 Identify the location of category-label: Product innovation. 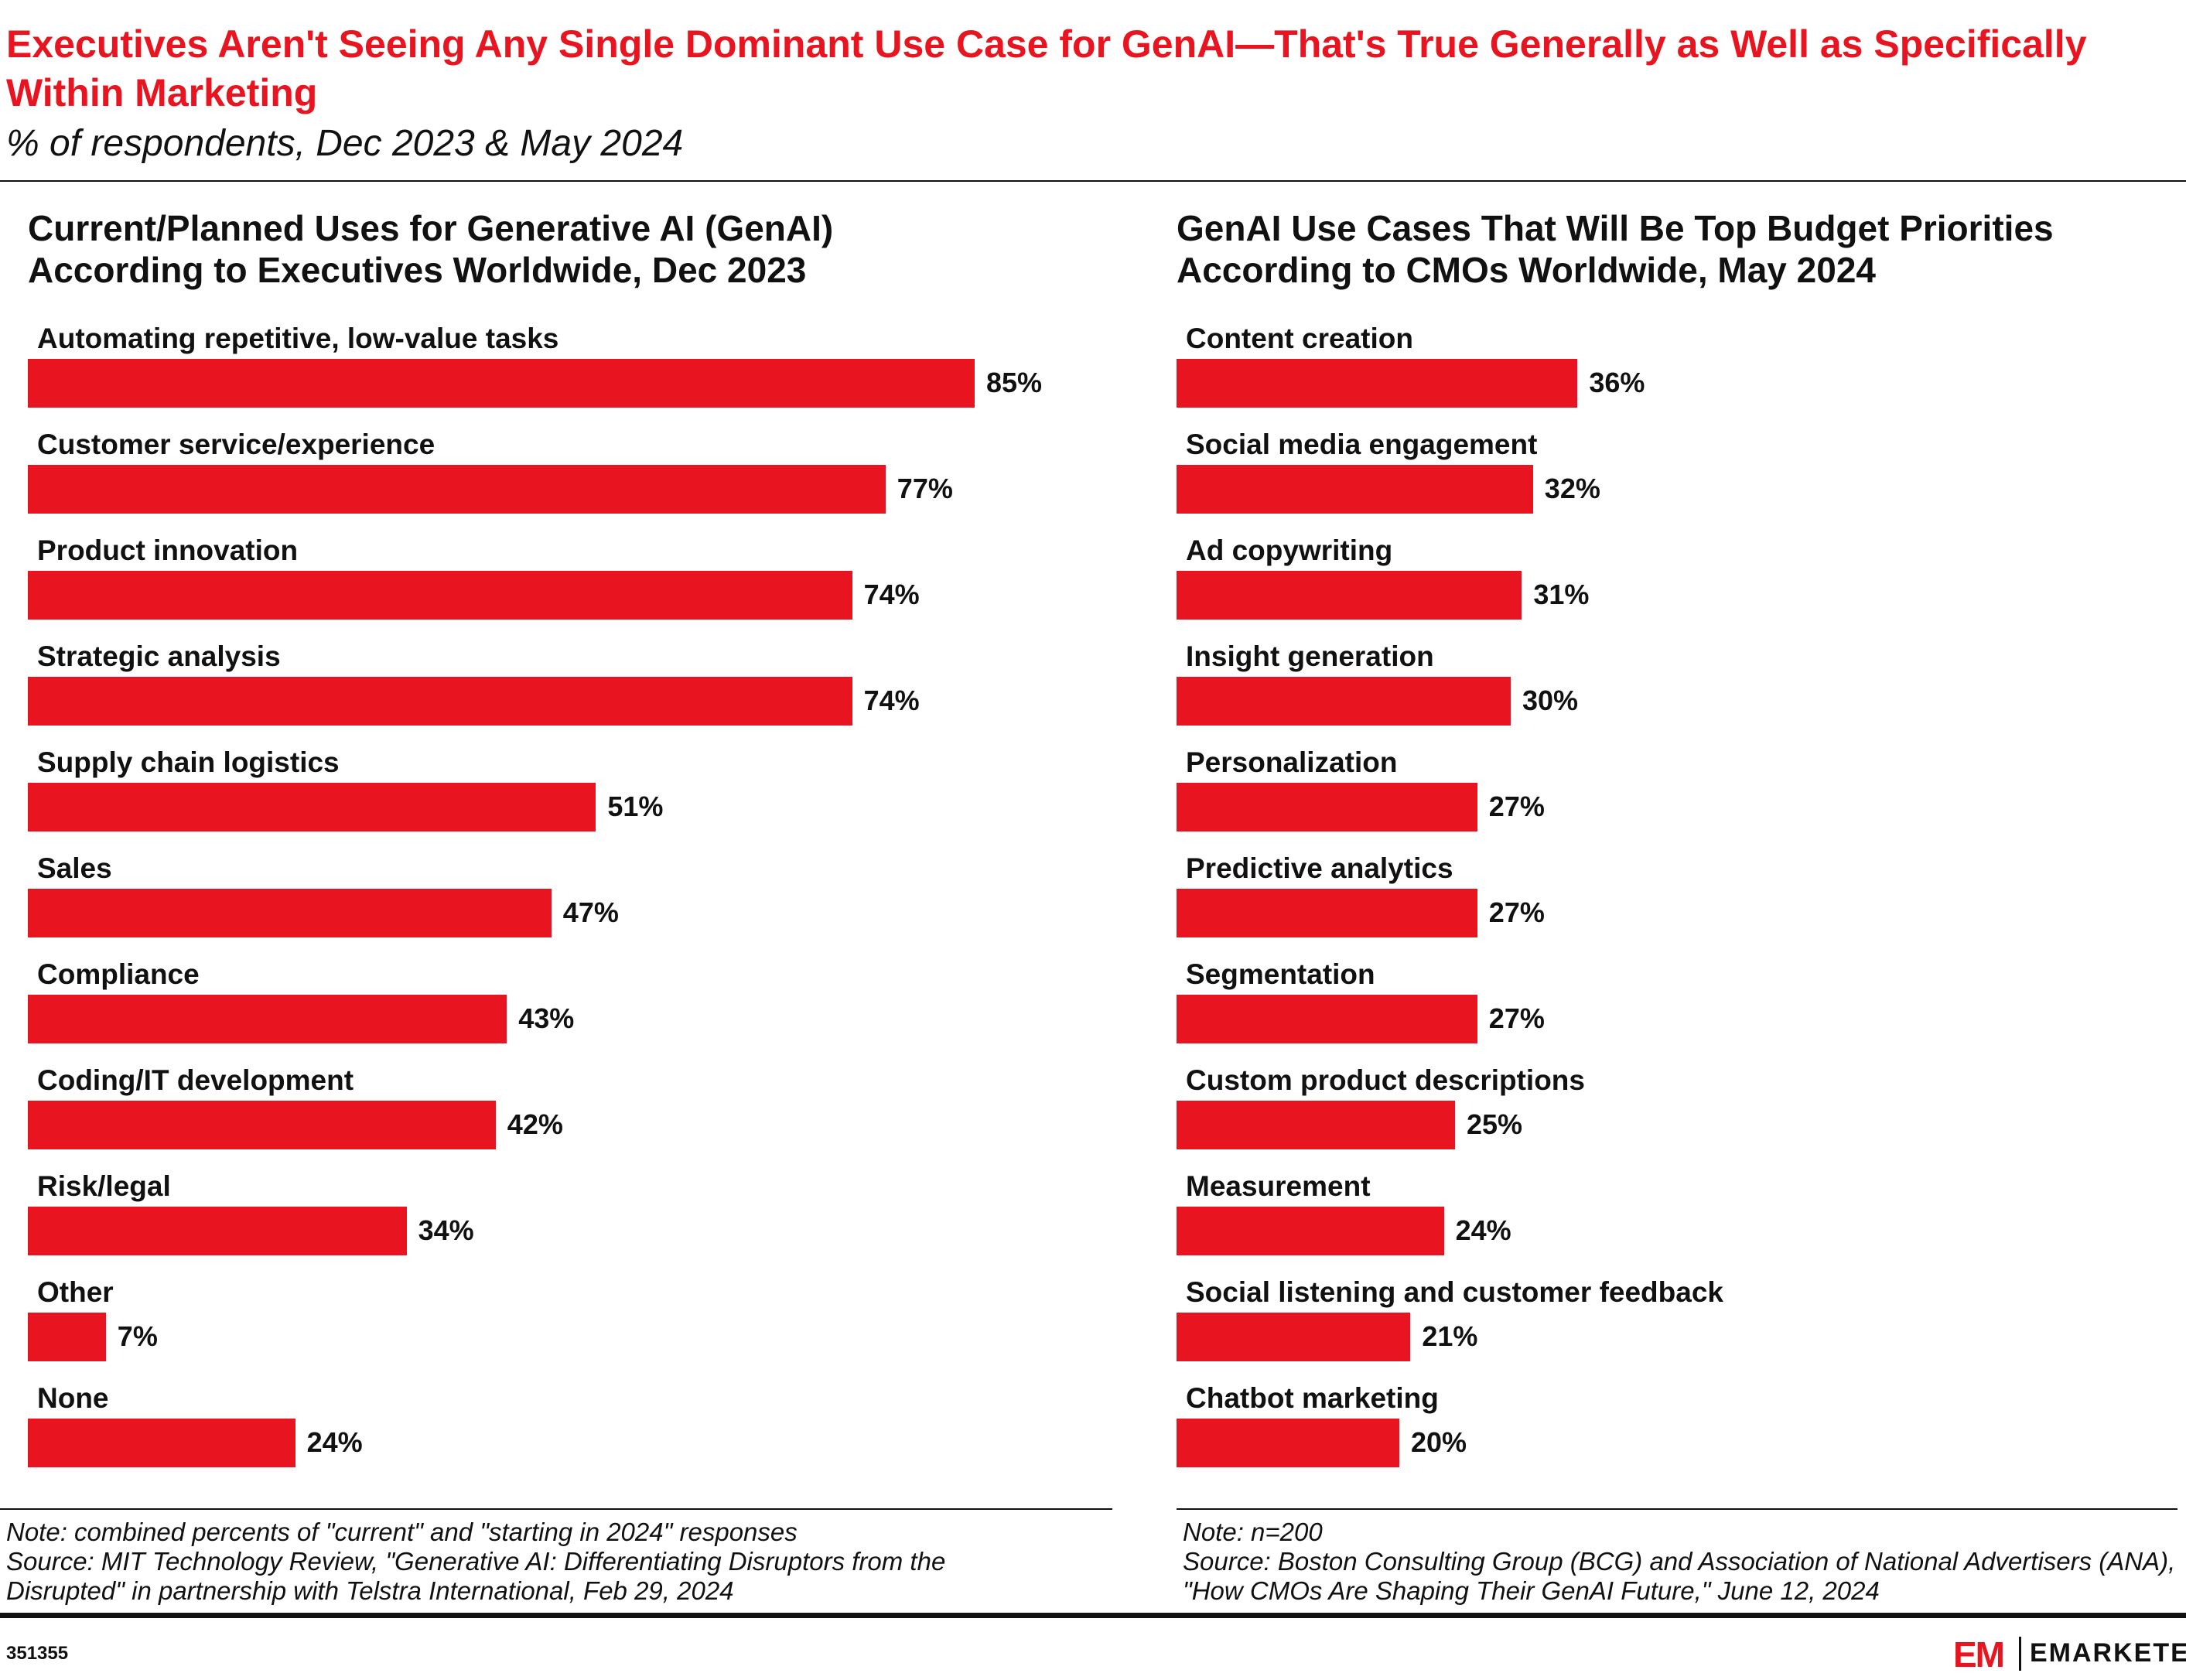
(168, 550).